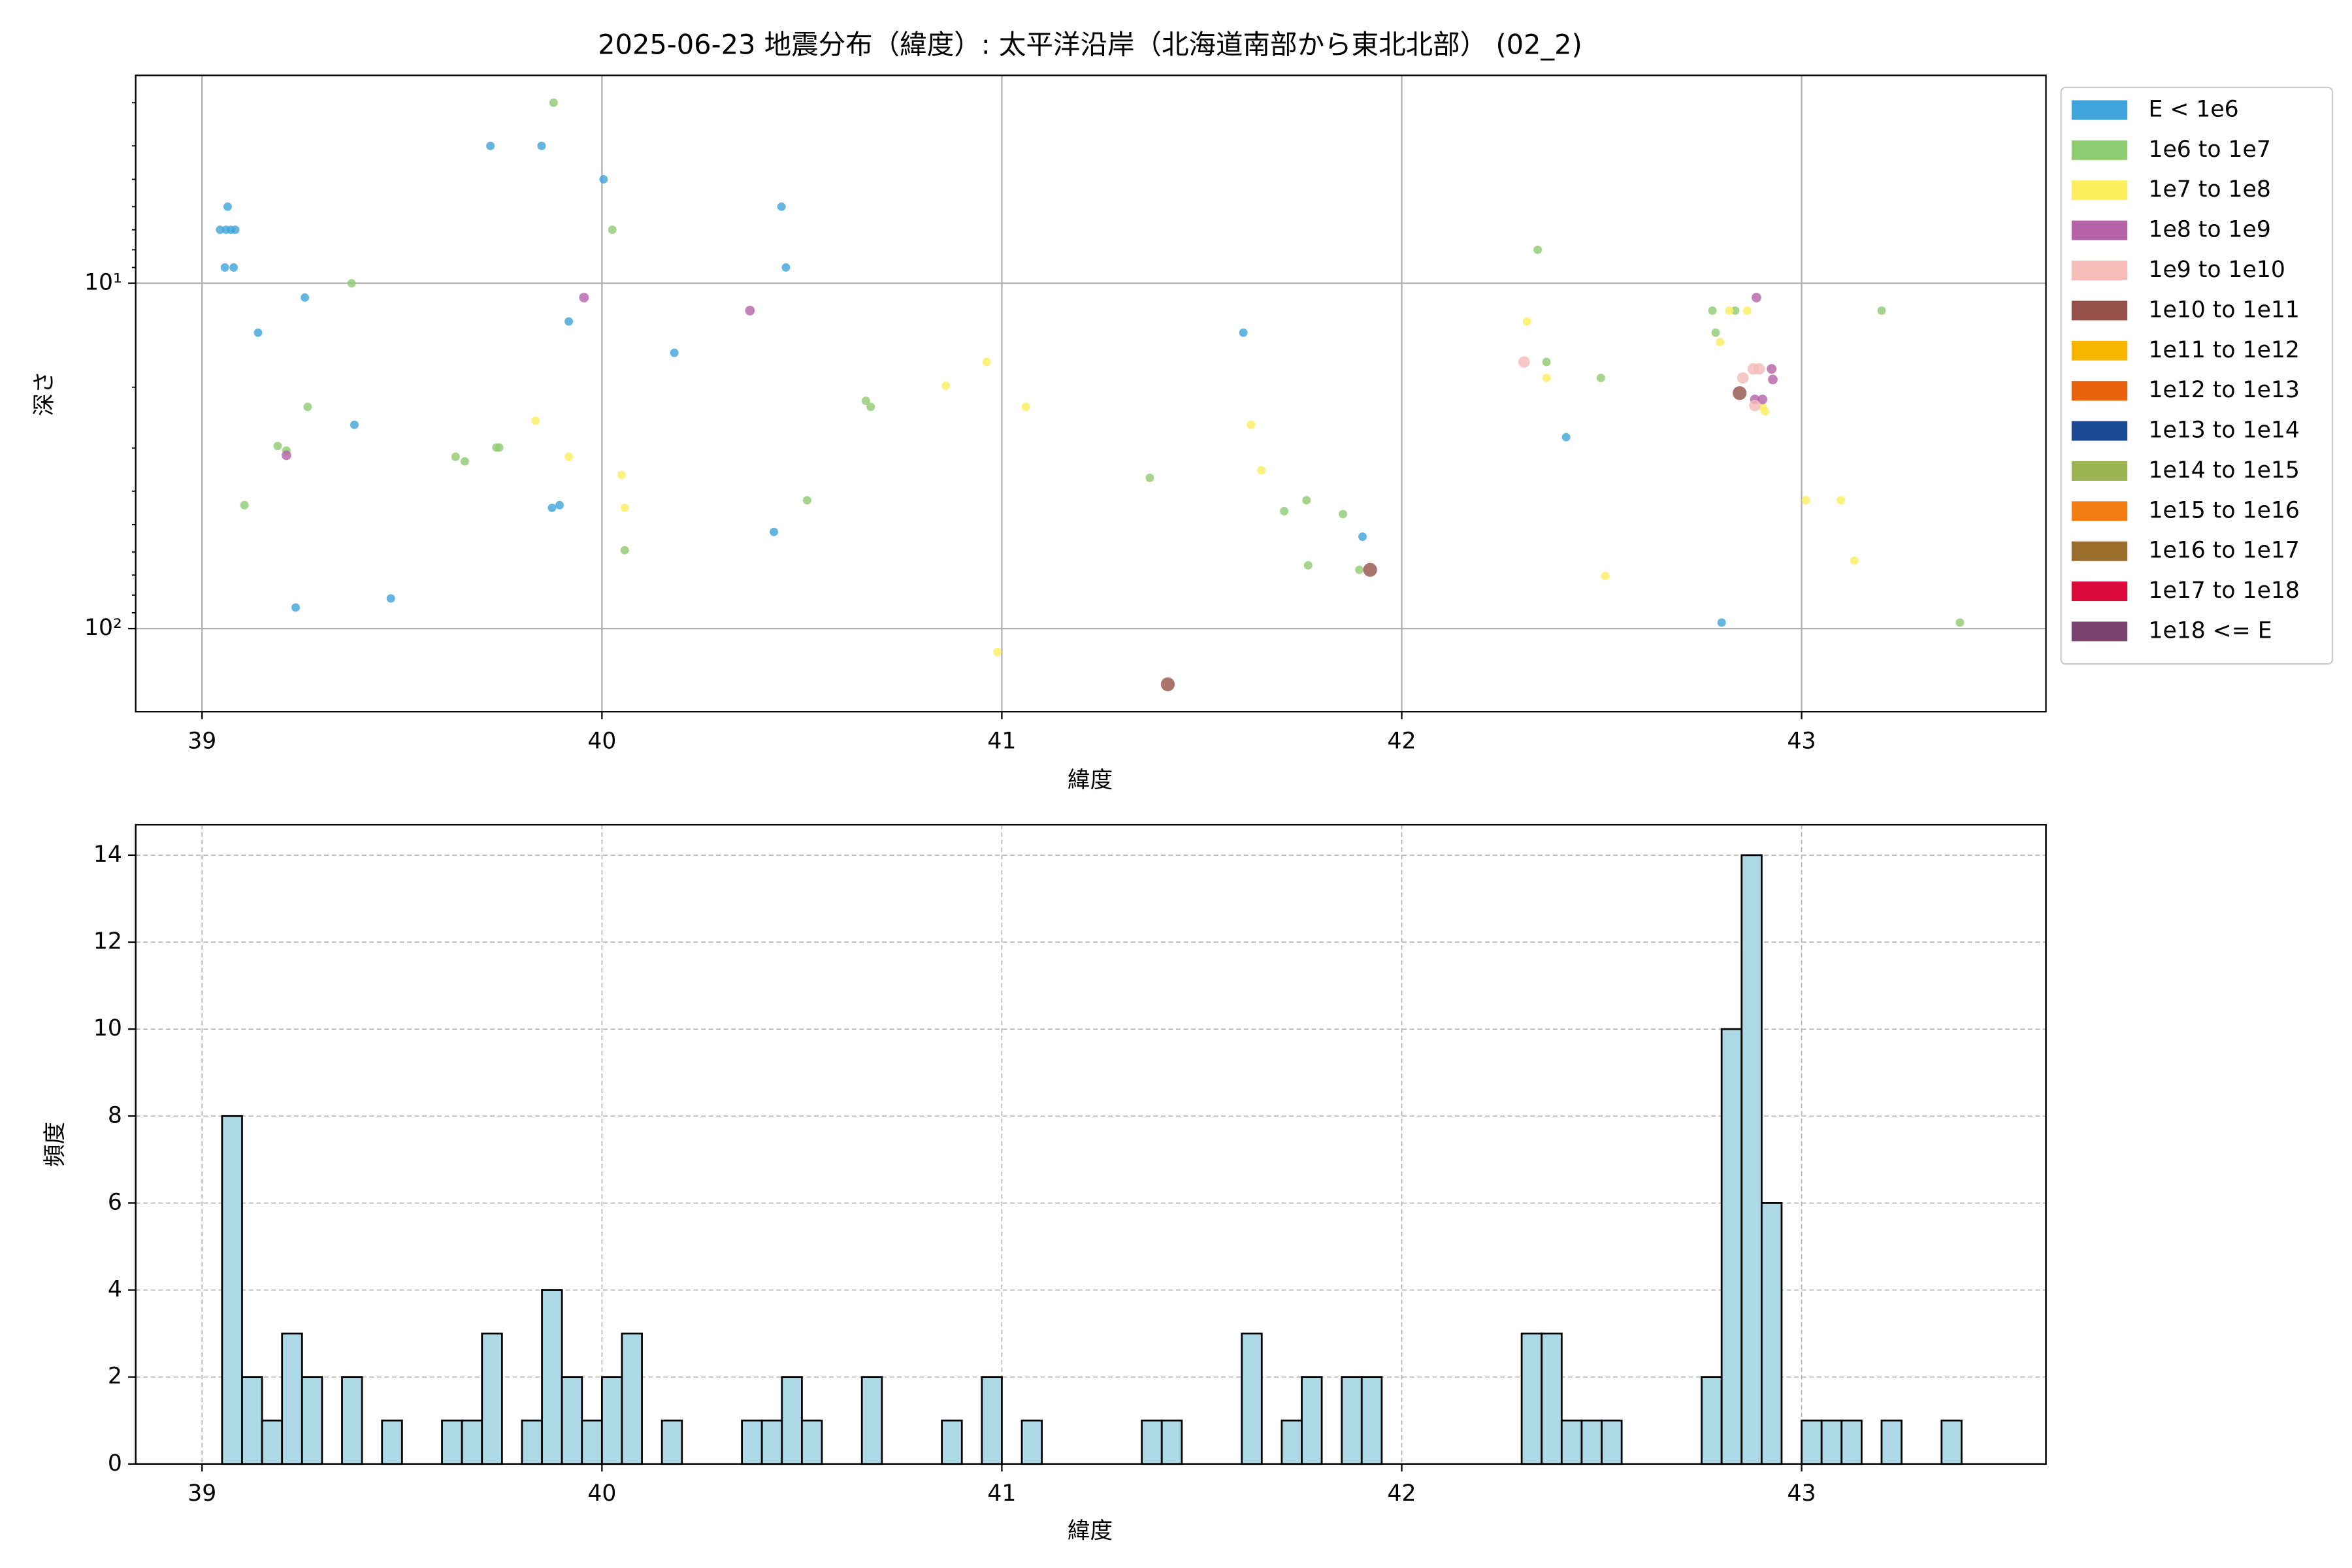  Describe the element at coordinates (115, 1290) in the screenshot. I see `y-tick-label: 4` at that location.